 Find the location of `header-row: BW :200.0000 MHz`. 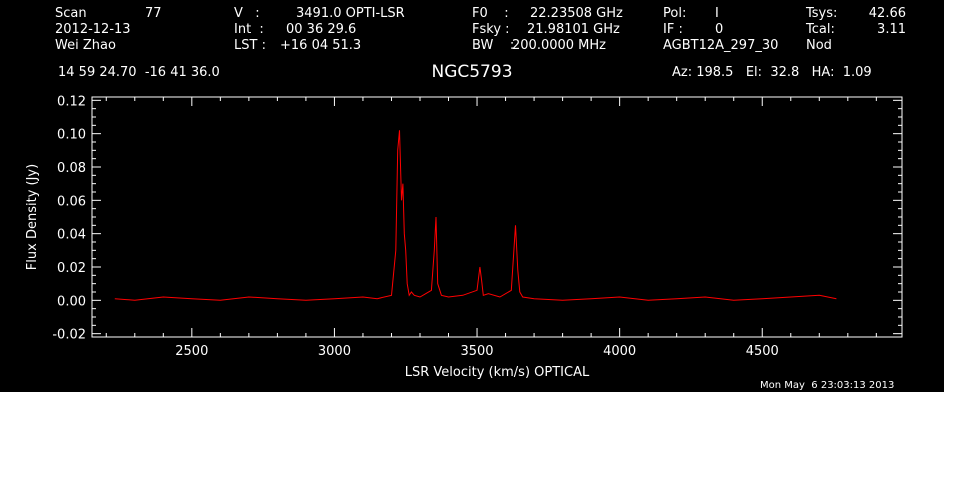

header-row: BW :200.0000 MHz is located at coordinates (547, 46).